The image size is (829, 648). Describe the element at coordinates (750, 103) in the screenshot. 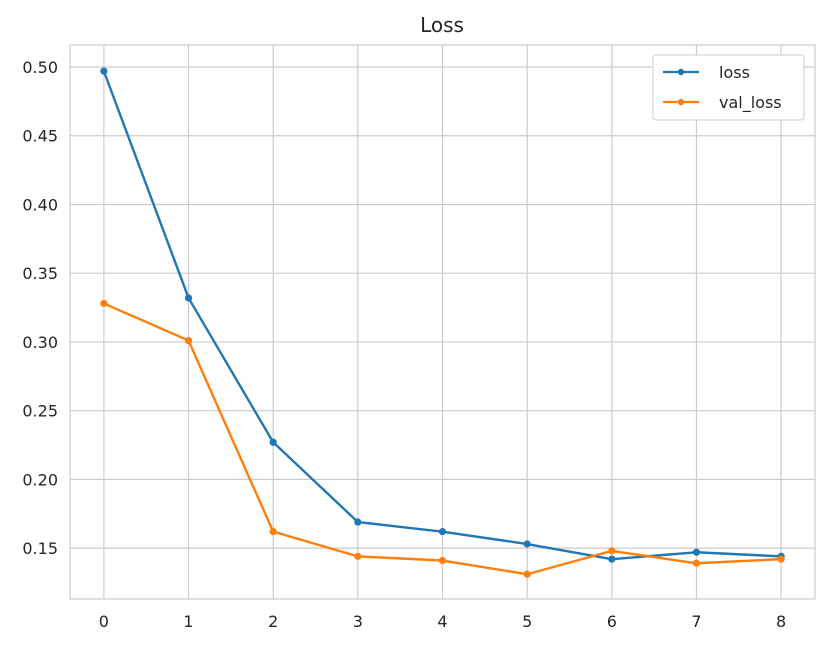

I see `legend-label-val-loss: val_loss` at that location.